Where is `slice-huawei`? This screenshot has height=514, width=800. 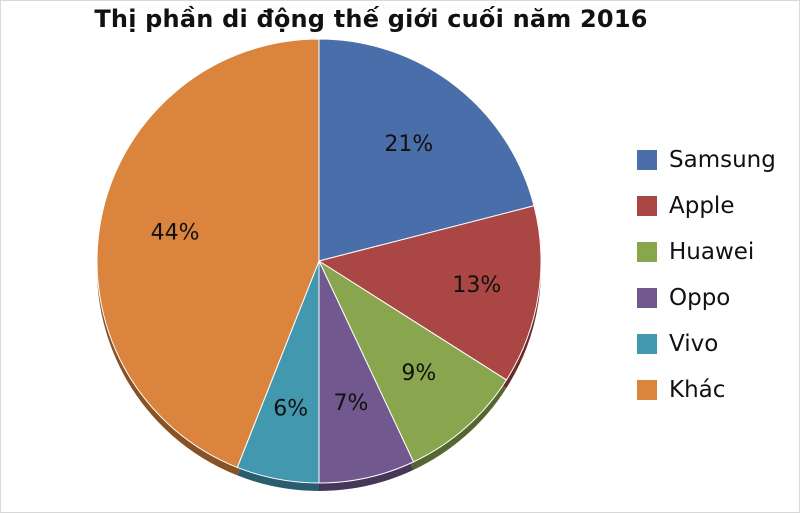 slice-huawei is located at coordinates (412, 361).